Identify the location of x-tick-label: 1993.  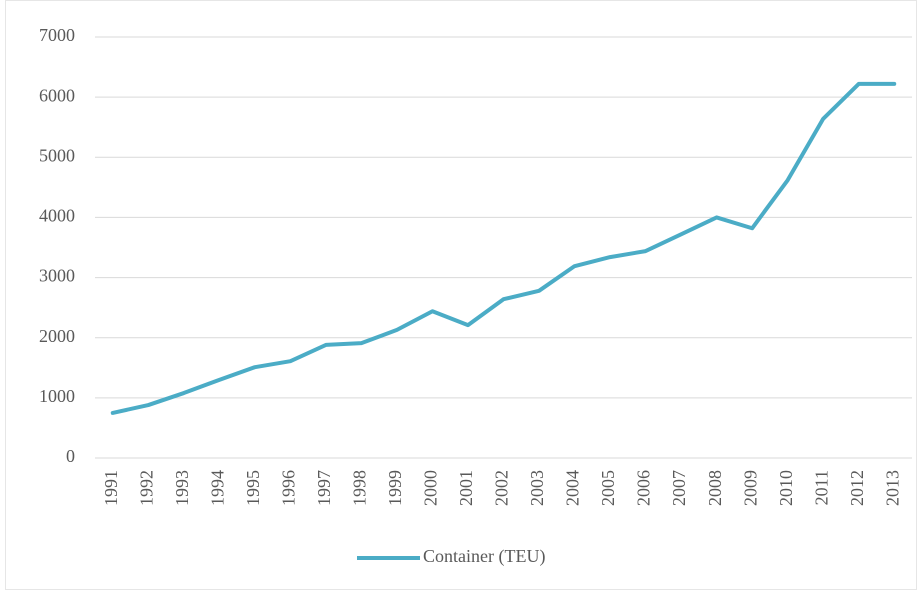
(182, 488).